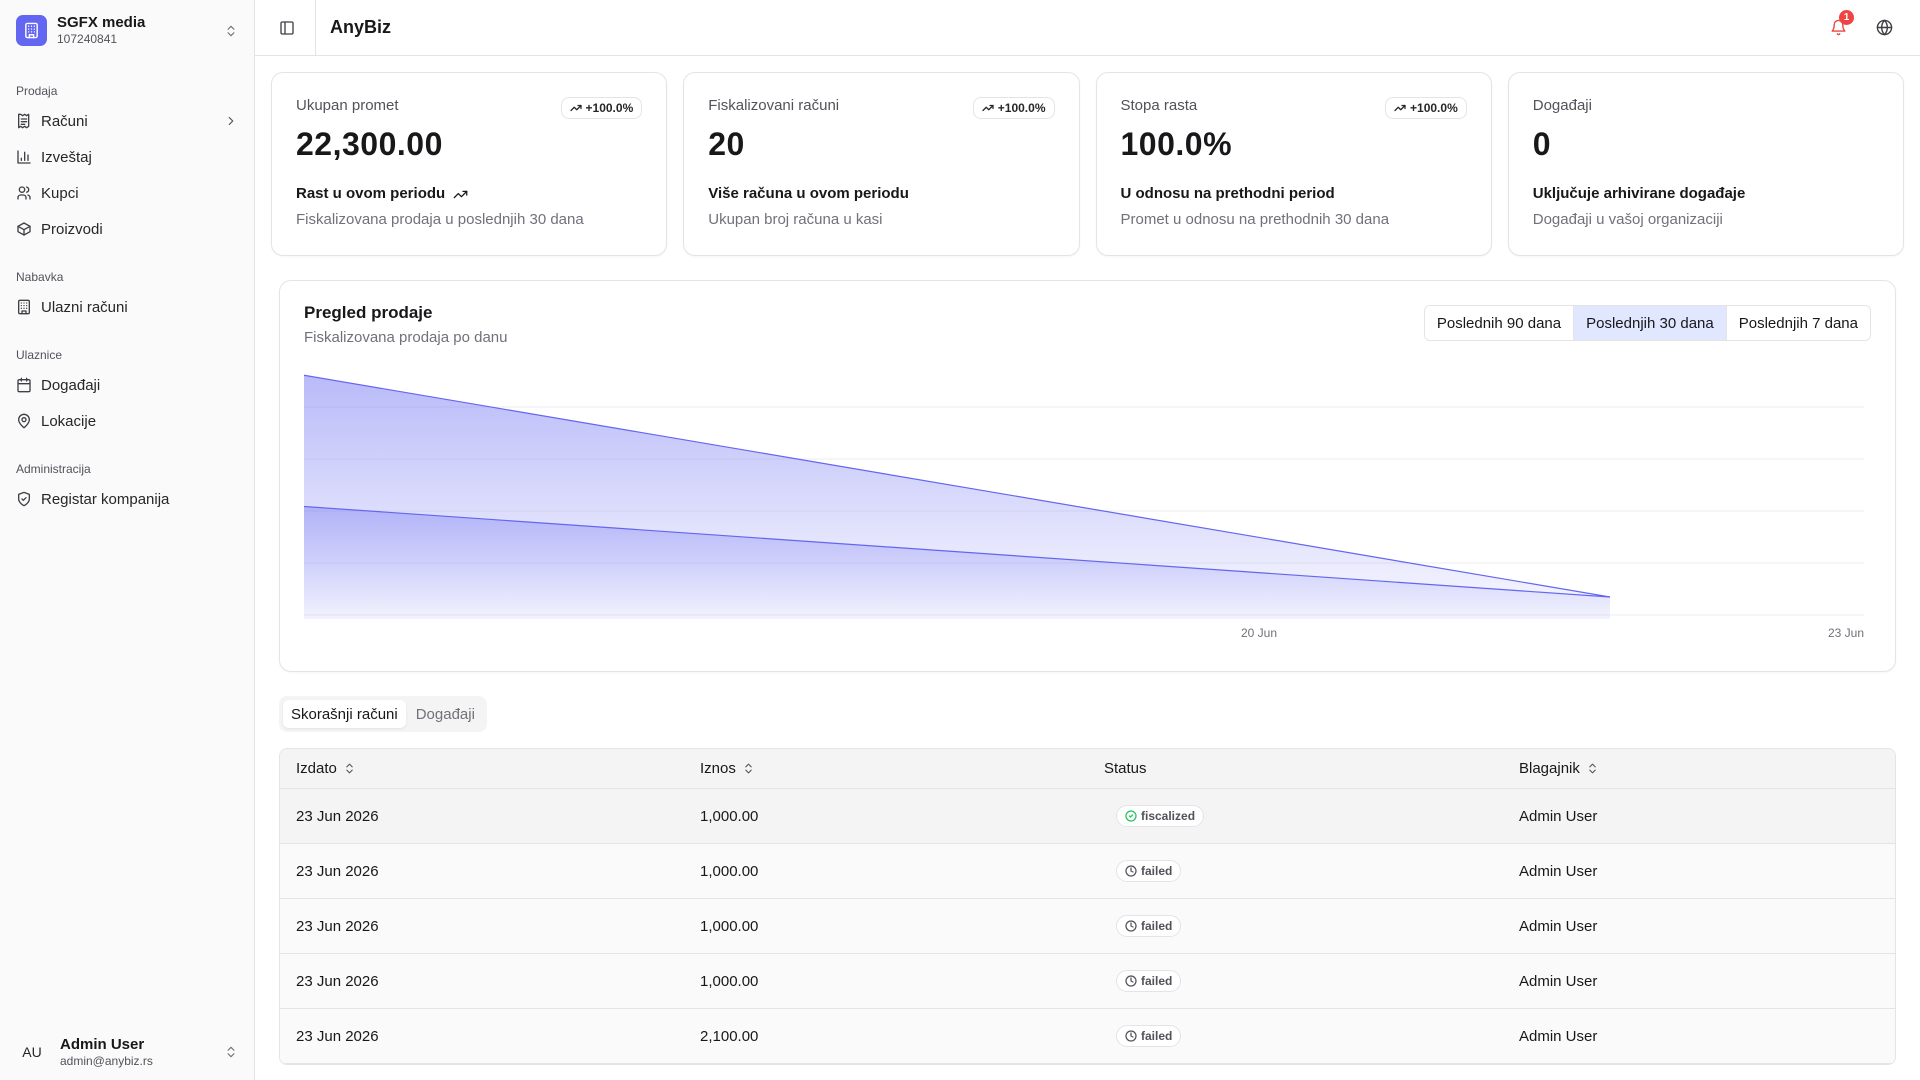 The width and height of the screenshot is (1920, 1080). I want to click on sidebar-item-label: Računi, so click(64, 121).